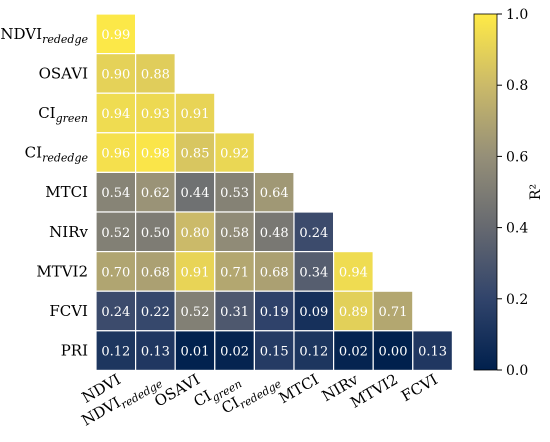  What do you see at coordinates (66, 192) in the screenshot?
I see `row-label: MTCI` at bounding box center [66, 192].